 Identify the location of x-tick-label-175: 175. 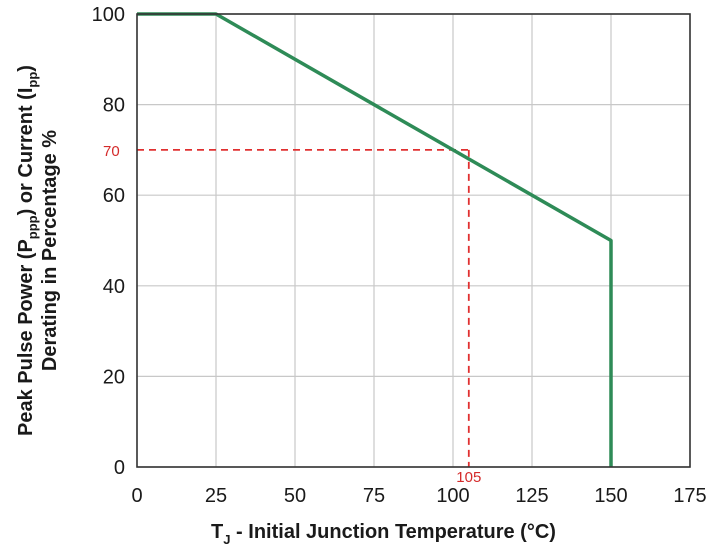
(689, 496).